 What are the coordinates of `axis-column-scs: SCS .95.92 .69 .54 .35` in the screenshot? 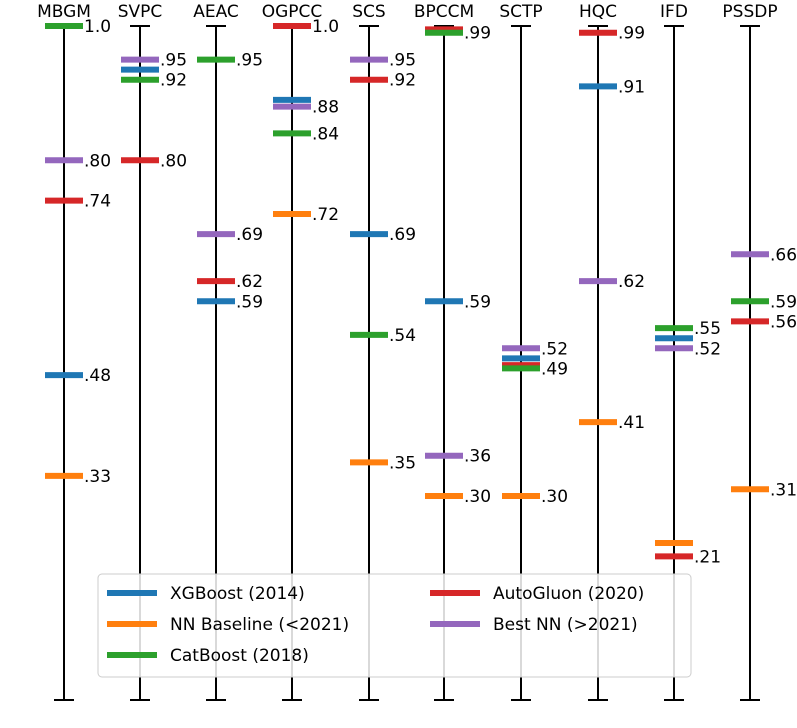 It's located at (383, 351).